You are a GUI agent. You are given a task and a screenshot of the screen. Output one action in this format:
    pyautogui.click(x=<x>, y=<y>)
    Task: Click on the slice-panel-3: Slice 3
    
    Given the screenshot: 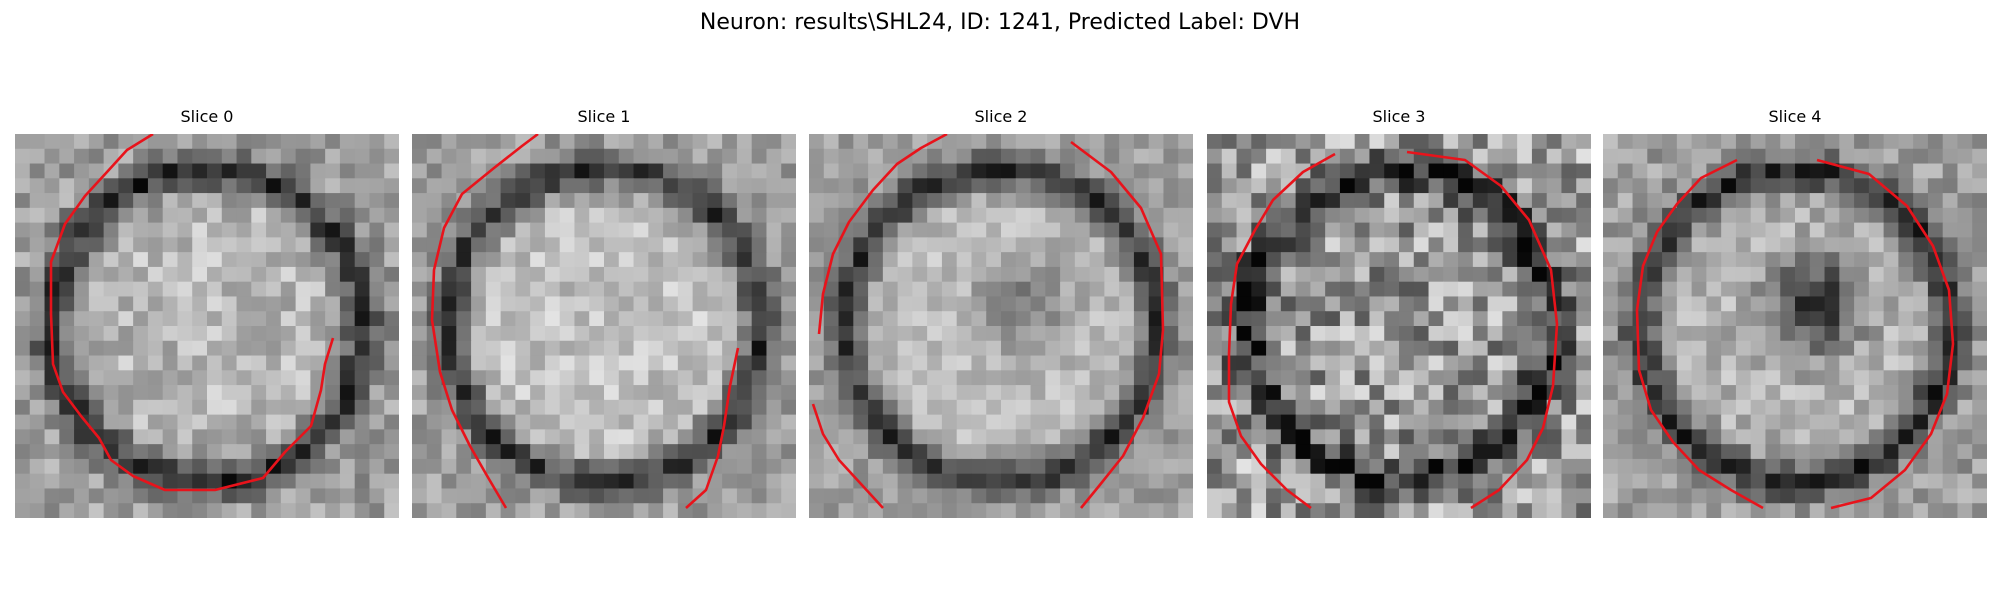 What is the action you would take?
    pyautogui.click(x=1399, y=312)
    